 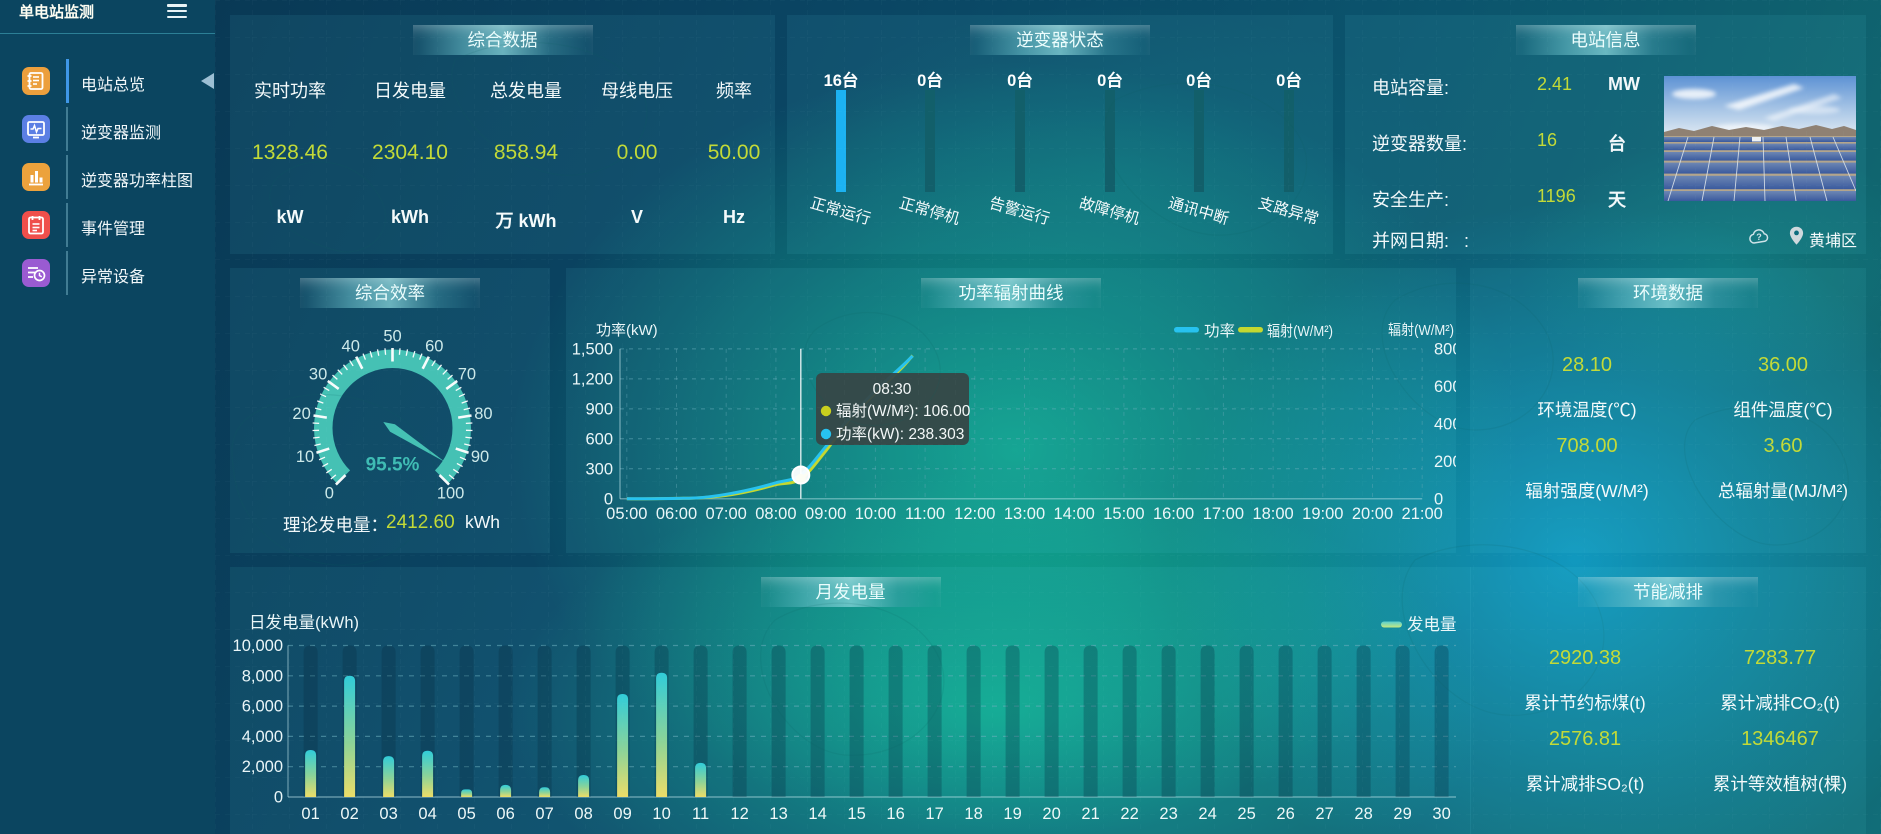 What do you see at coordinates (817, 814) in the screenshot?
I see `svg-text: 14` at bounding box center [817, 814].